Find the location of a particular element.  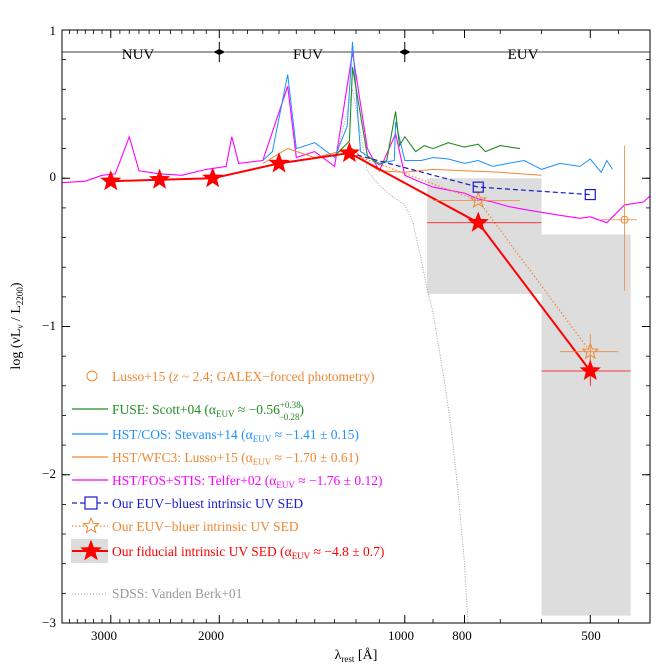

band-label-nuv: NUV is located at coordinates (138, 55).